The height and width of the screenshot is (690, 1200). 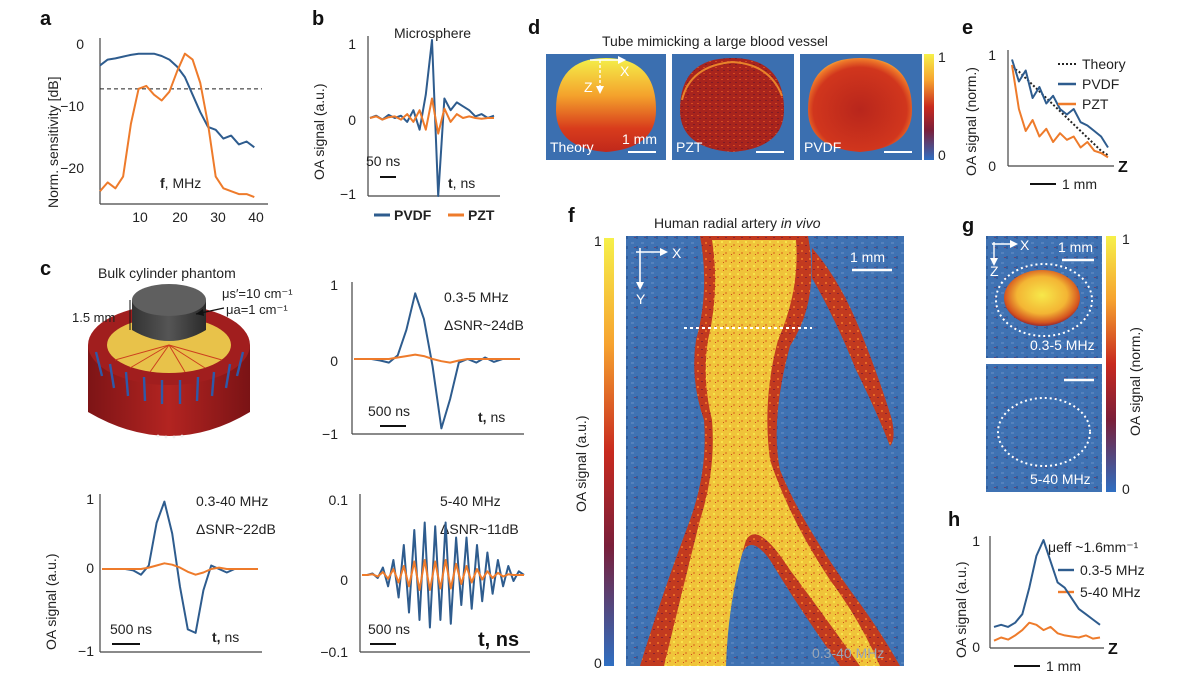 I want to click on d-cbar-min: 0, so click(x=942, y=155).